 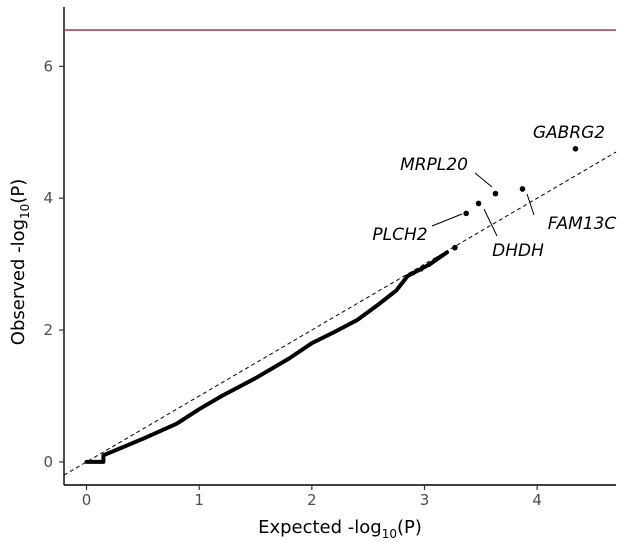 I want to click on gene-label-plch2: PLCH2, so click(x=399, y=235).